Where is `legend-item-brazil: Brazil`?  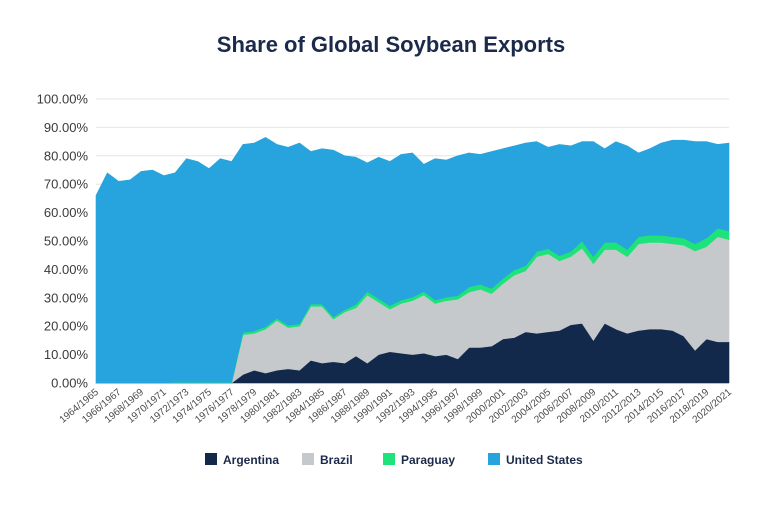
legend-item-brazil: Brazil is located at coordinates (327, 460).